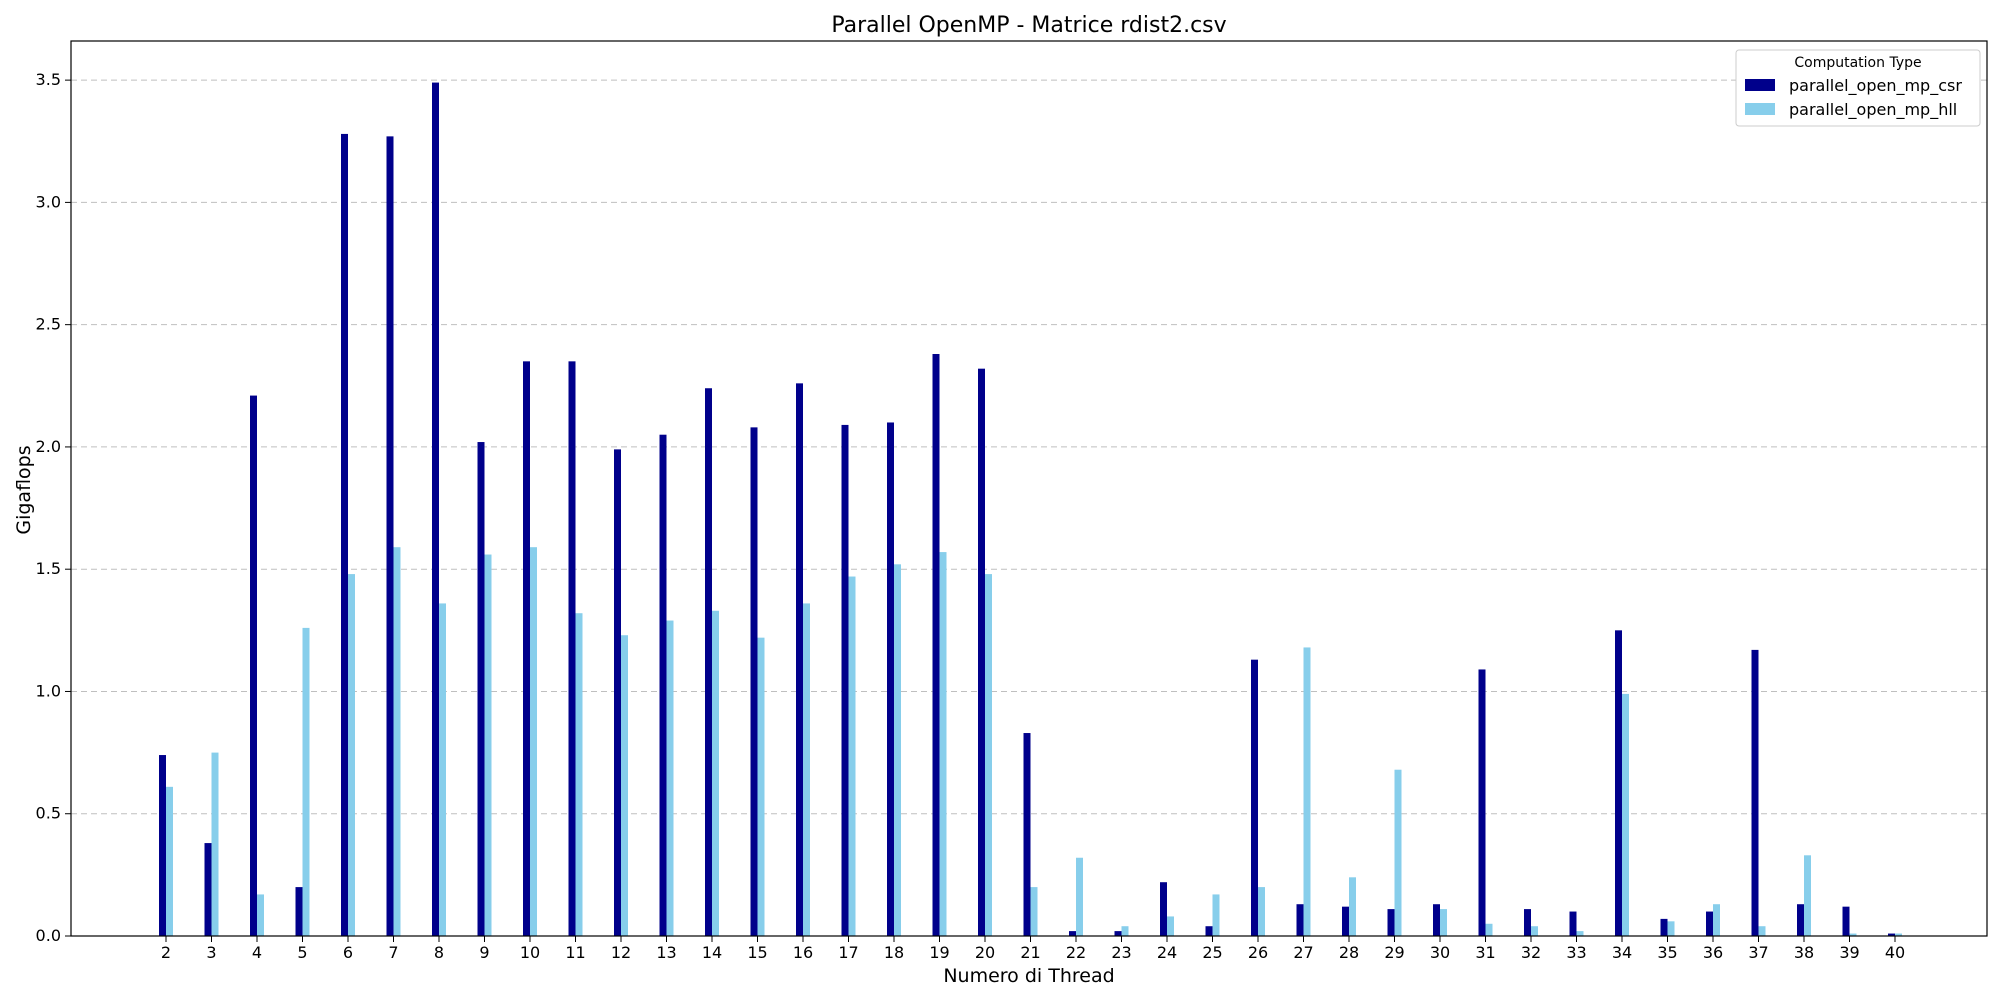 This screenshot has width=2000, height=1000. What do you see at coordinates (939, 952) in the screenshot?
I see `x-tick-label: 19` at bounding box center [939, 952].